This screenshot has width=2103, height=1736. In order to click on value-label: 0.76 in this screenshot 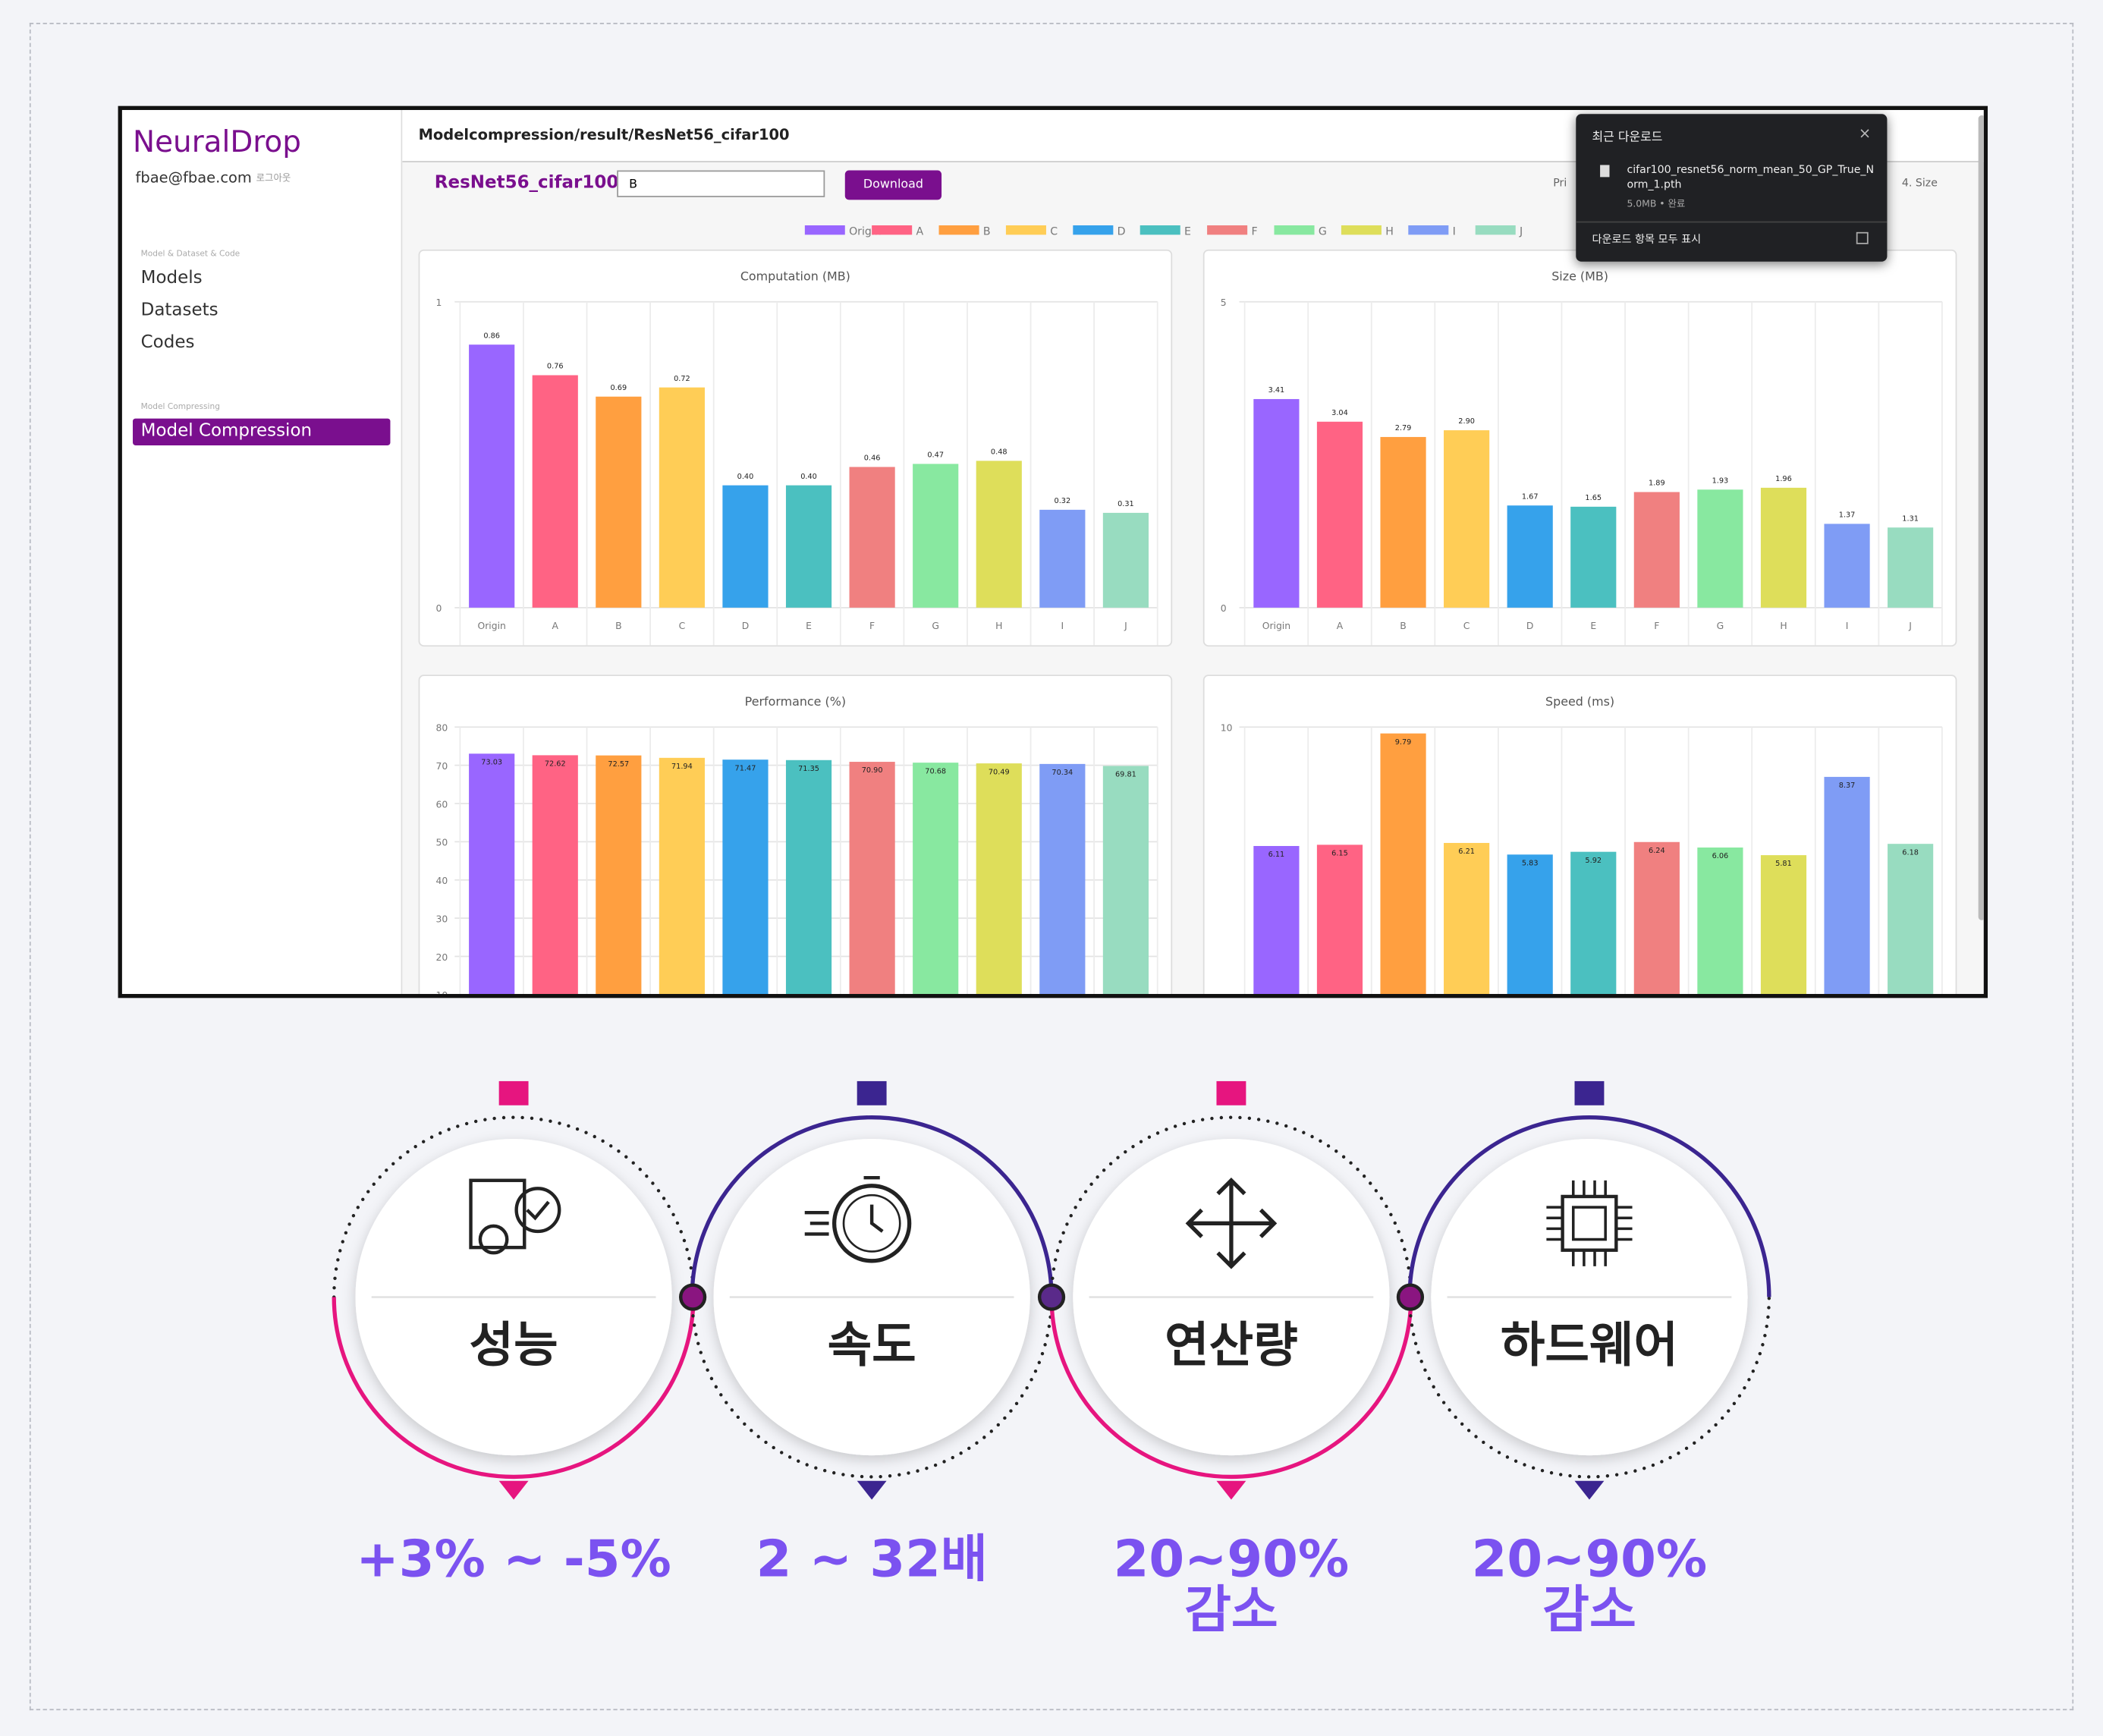, I will do `click(556, 367)`.